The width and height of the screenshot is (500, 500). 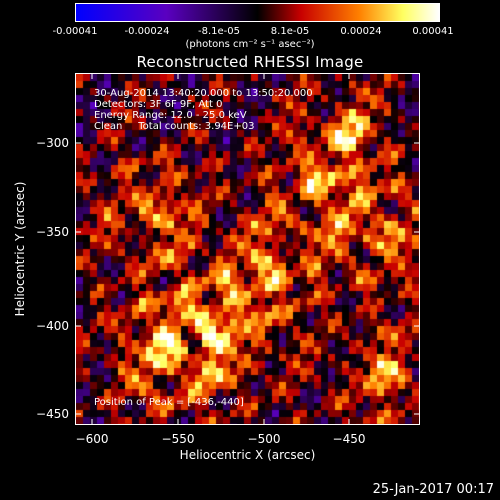 I want to click on energy-range-label: Energy Range: 12.0 - 25.0 keV, so click(x=170, y=115).